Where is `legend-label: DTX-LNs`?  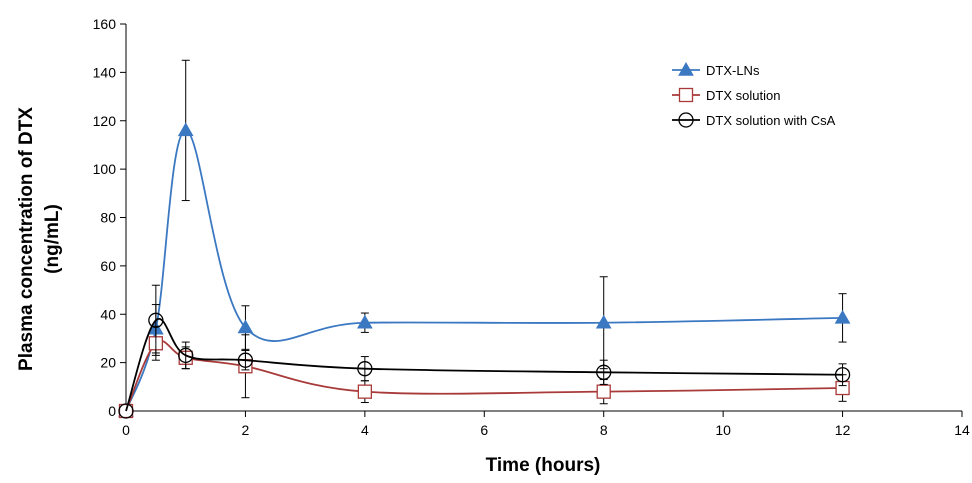 legend-label: DTX-LNs is located at coordinates (733, 70).